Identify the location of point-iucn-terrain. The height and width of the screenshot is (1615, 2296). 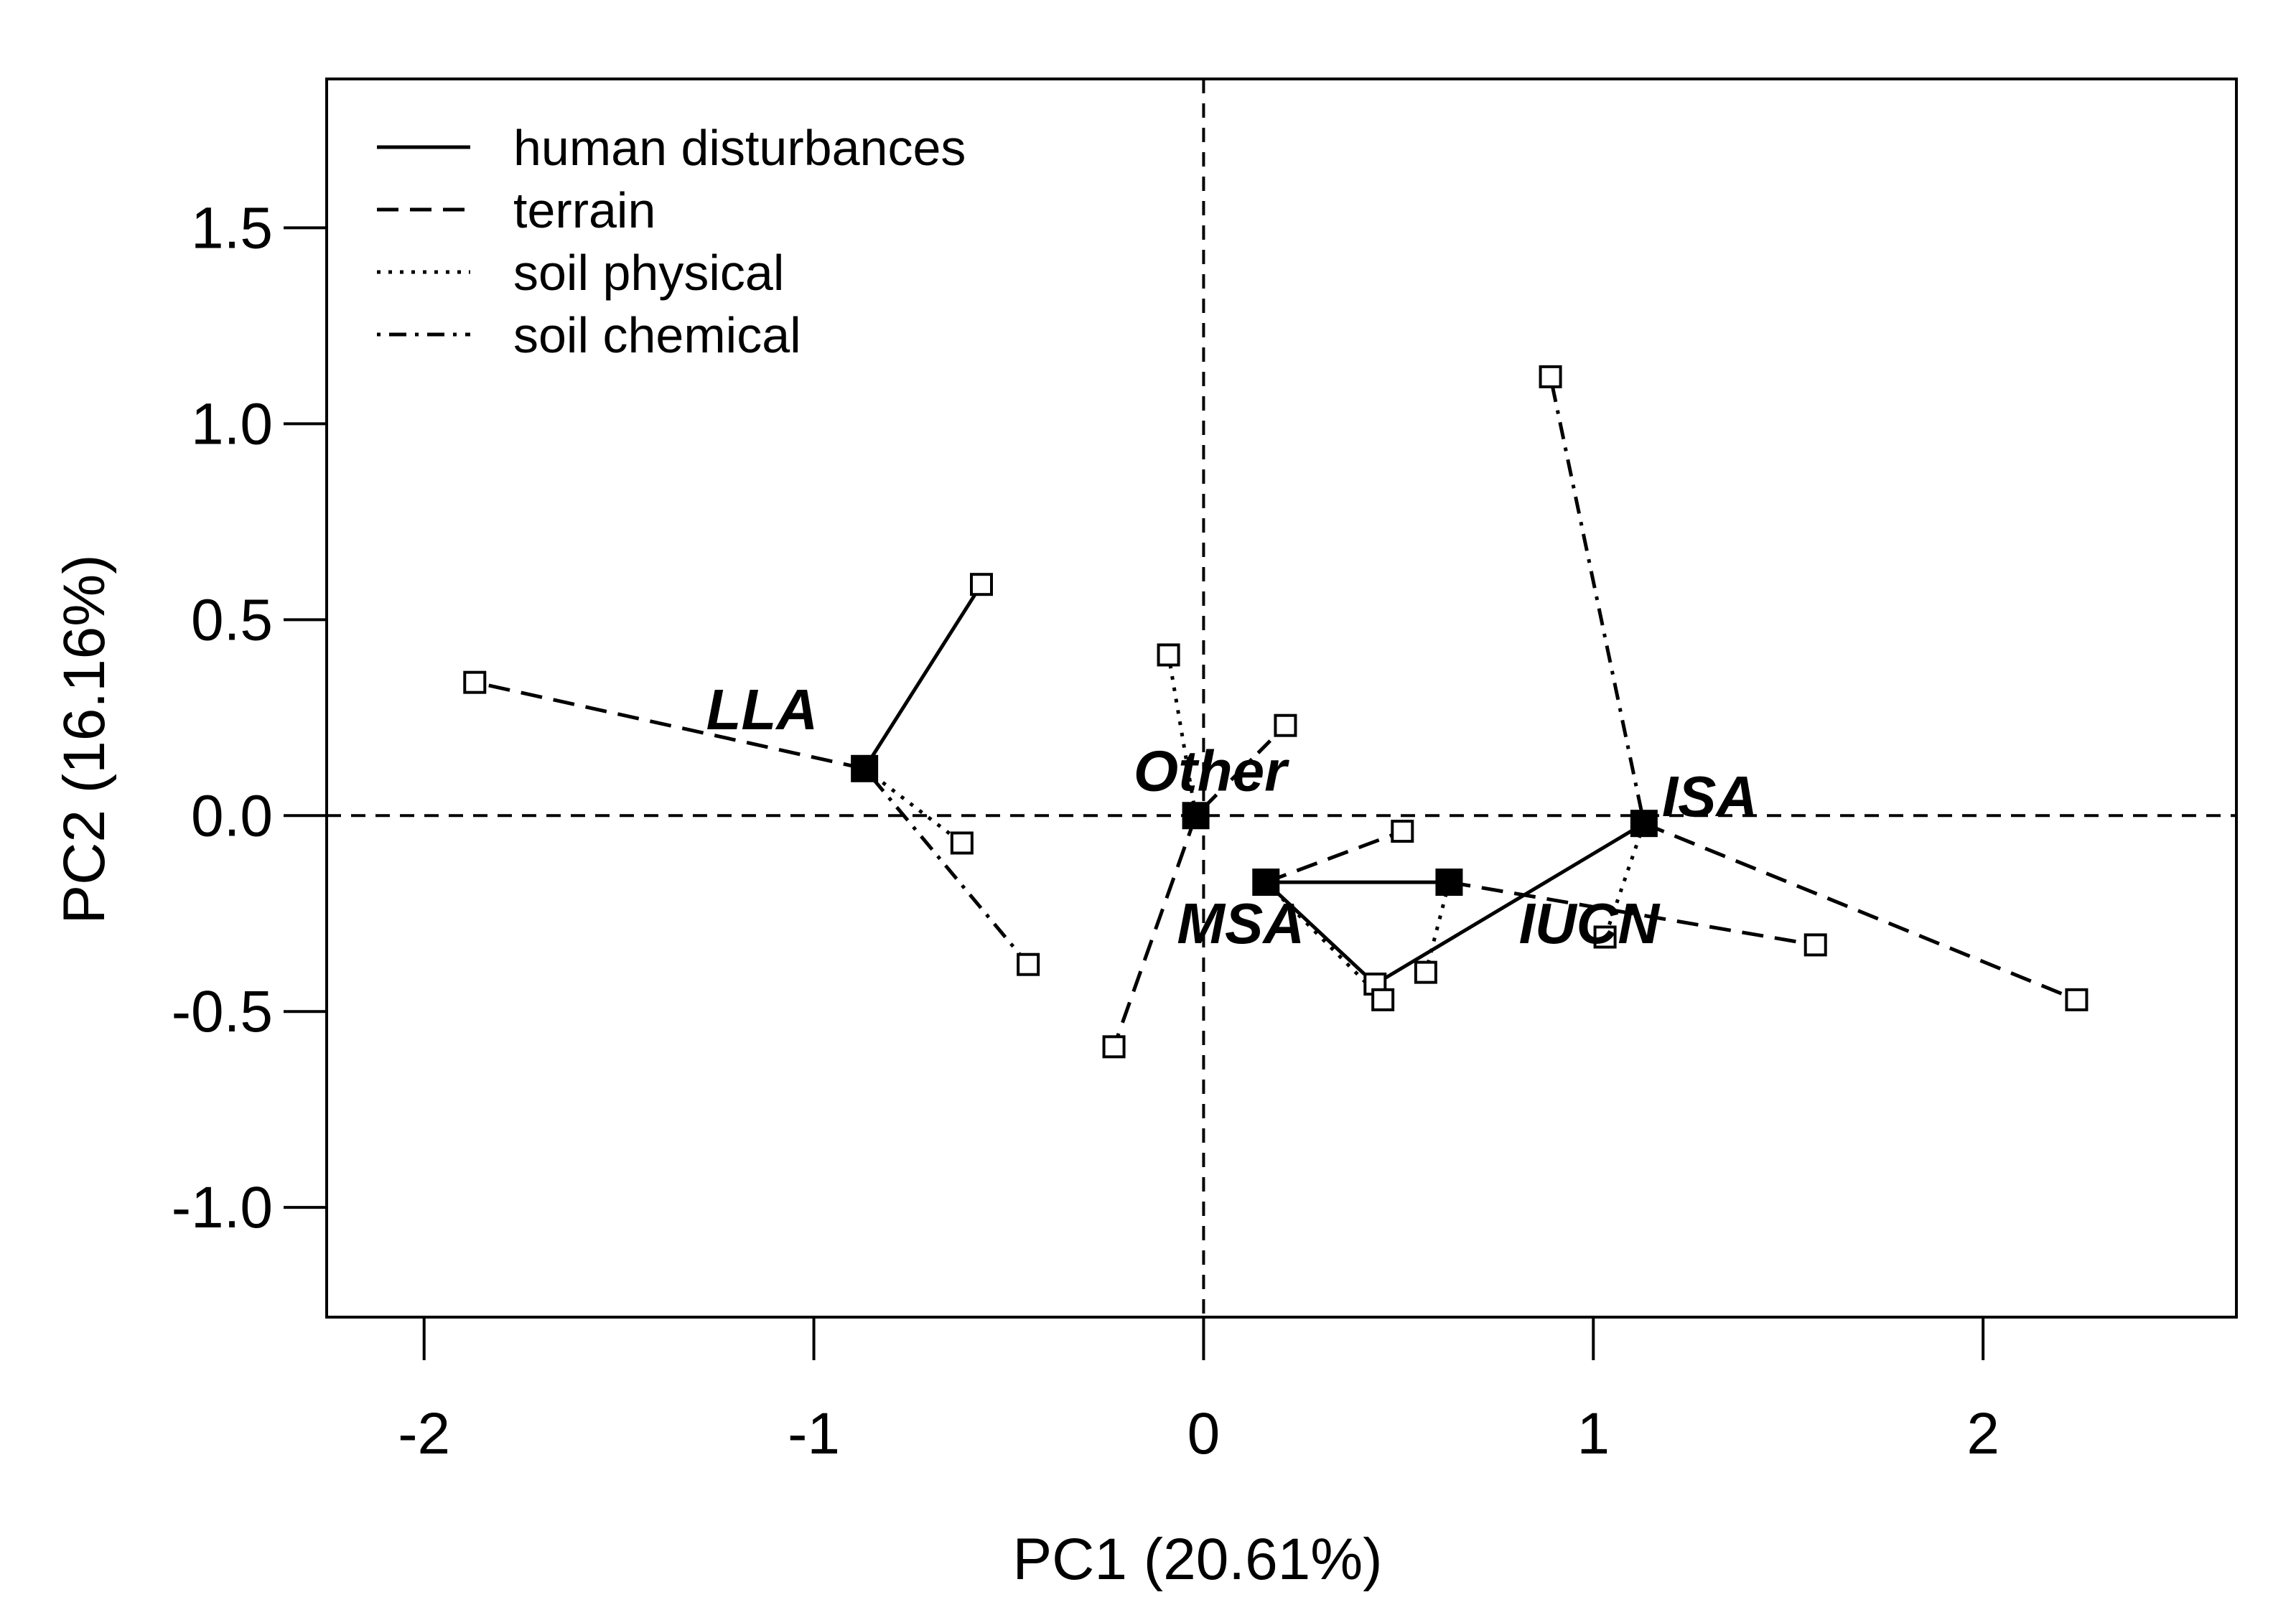
(1815, 945).